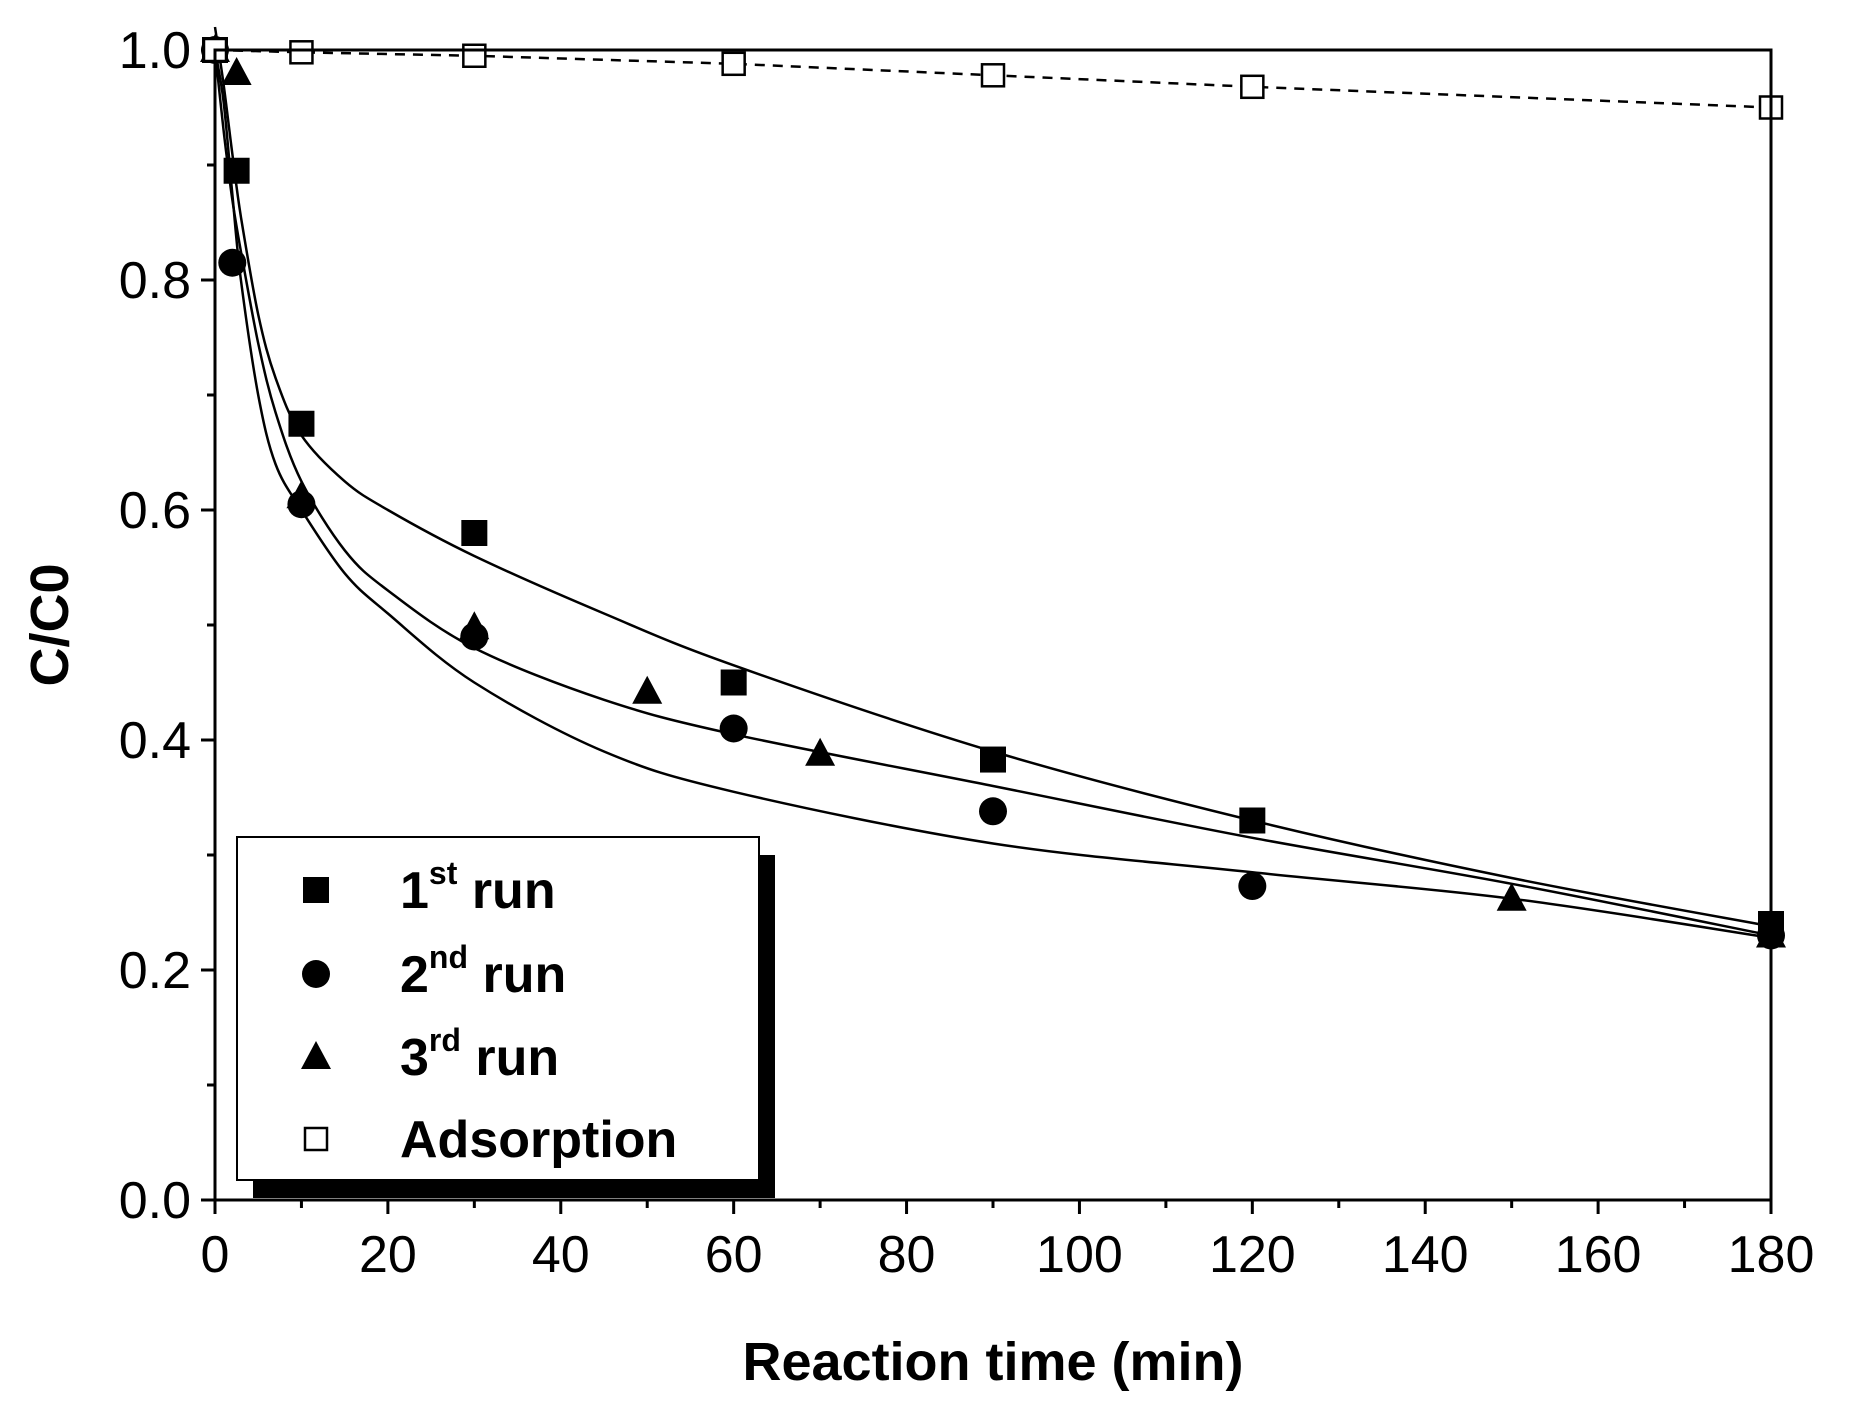  I want to click on x-tick-label: 160, so click(1598, 1255).